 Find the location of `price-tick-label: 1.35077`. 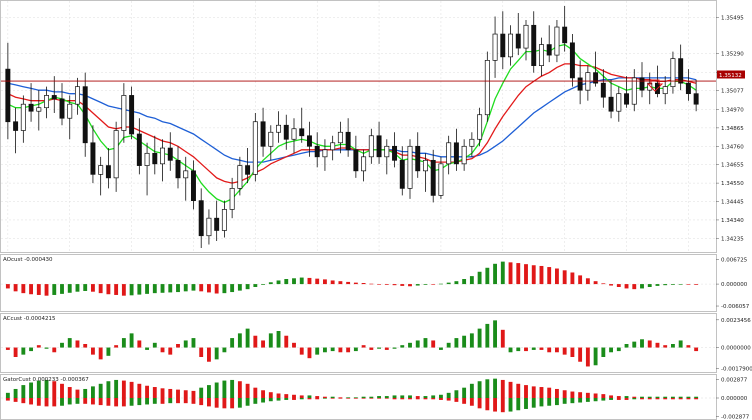

price-tick-label: 1.35077 is located at coordinates (732, 92).